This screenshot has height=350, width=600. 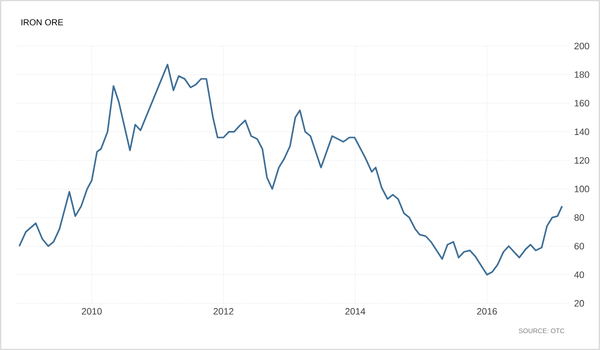 What do you see at coordinates (582, 132) in the screenshot?
I see `y-tick-label: 140` at bounding box center [582, 132].